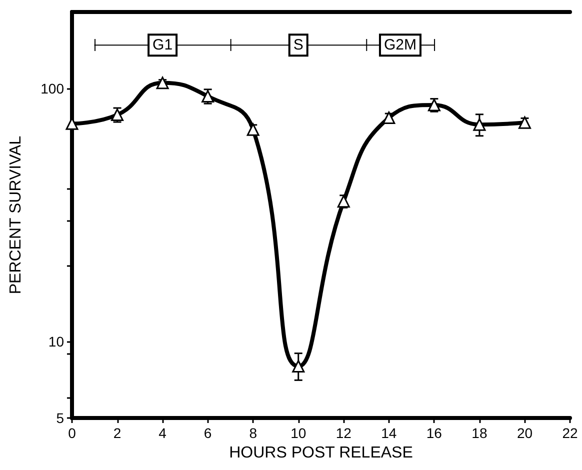 Image resolution: width=582 pixels, height=470 pixels. Describe the element at coordinates (298, 45) in the screenshot. I see `annotation: S` at that location.